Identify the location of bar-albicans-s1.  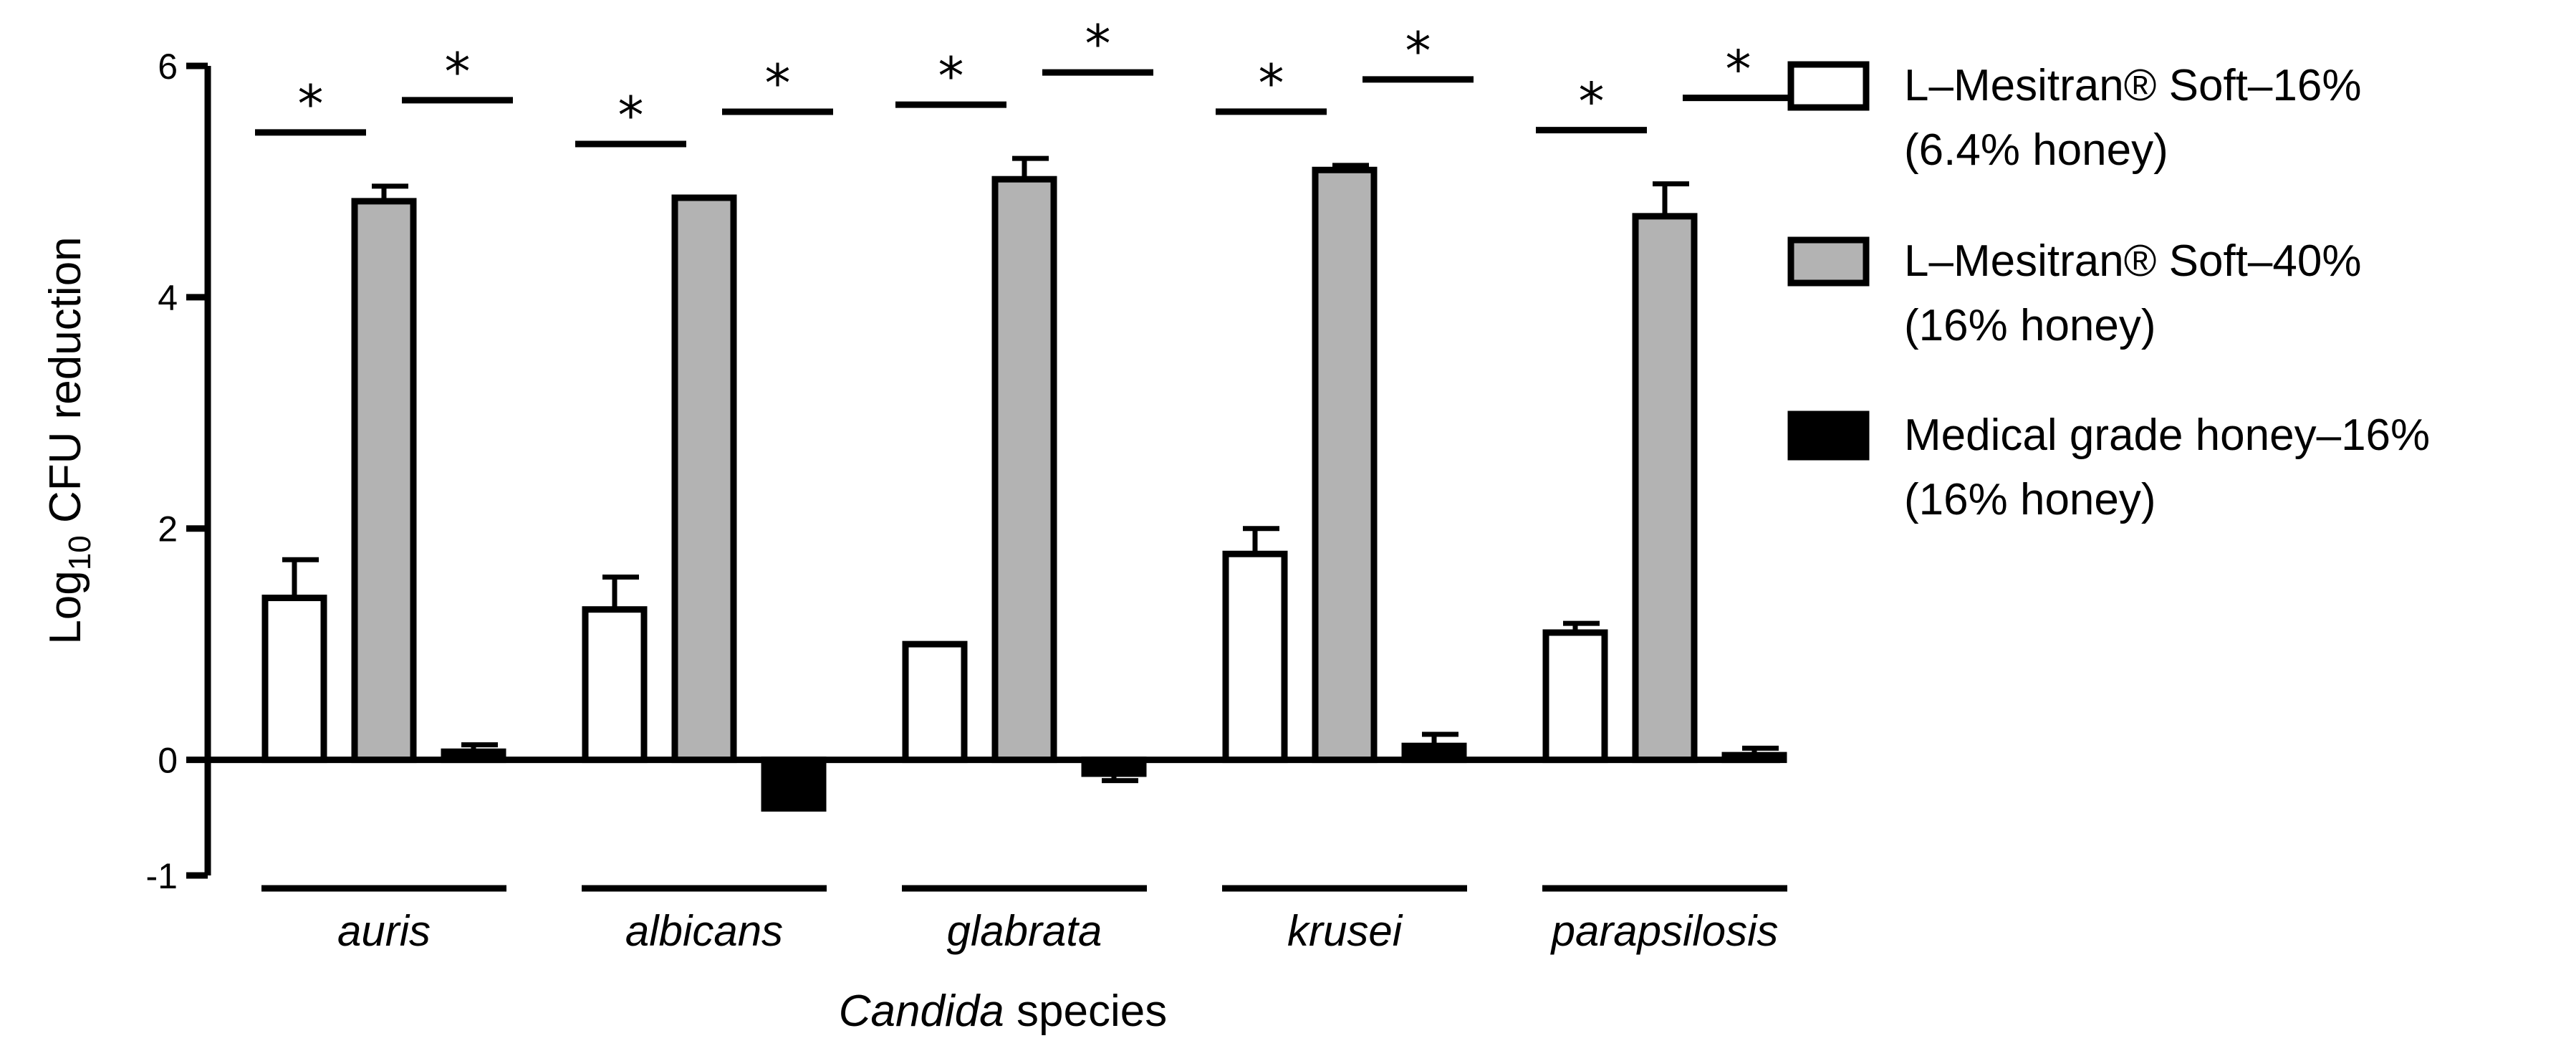
(615, 685).